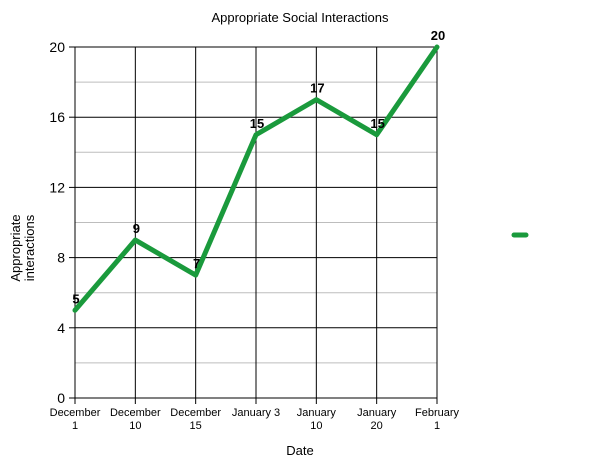 The image size is (600, 463). I want to click on data-label: 20, so click(438, 35).